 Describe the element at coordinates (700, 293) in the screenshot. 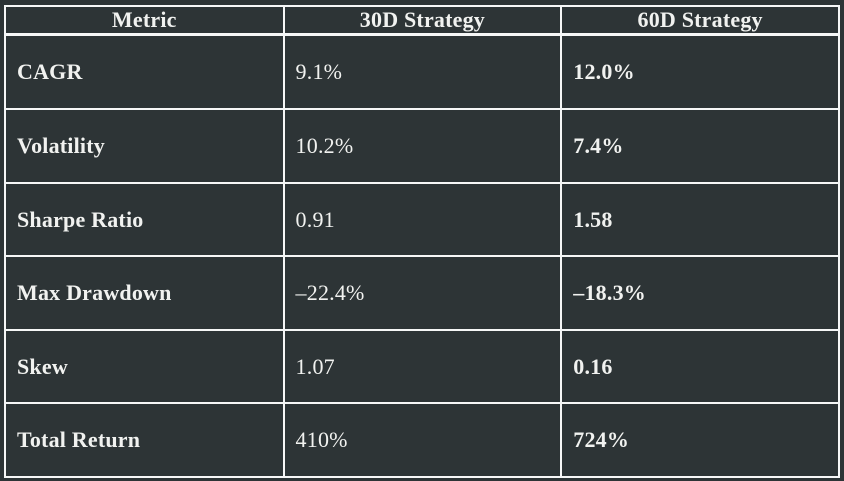

I see `value-60d: –18.3%` at that location.